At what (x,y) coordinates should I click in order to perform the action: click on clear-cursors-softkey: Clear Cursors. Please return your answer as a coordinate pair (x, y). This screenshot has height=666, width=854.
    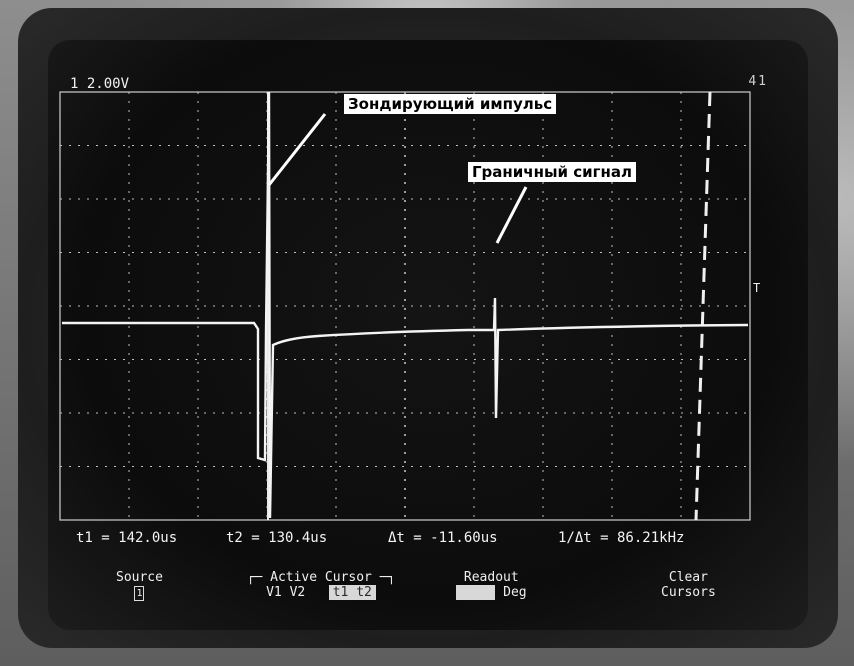
    Looking at the image, I should click on (688, 585).